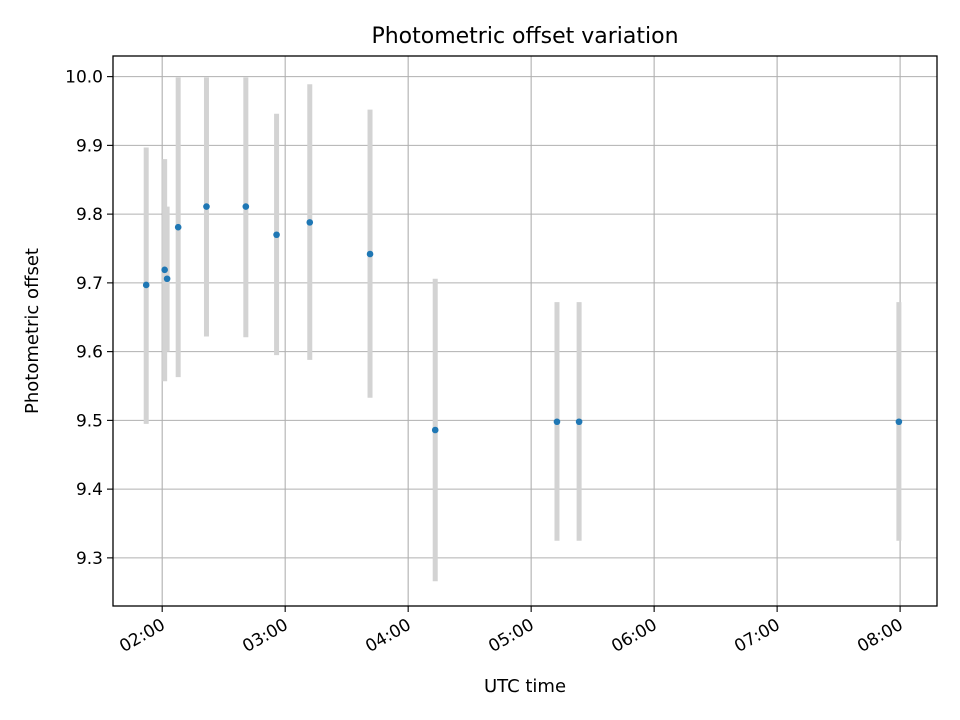 The width and height of the screenshot is (960, 720). Describe the element at coordinates (525, 686) in the screenshot. I see `x-axis-label: UTC time` at that location.